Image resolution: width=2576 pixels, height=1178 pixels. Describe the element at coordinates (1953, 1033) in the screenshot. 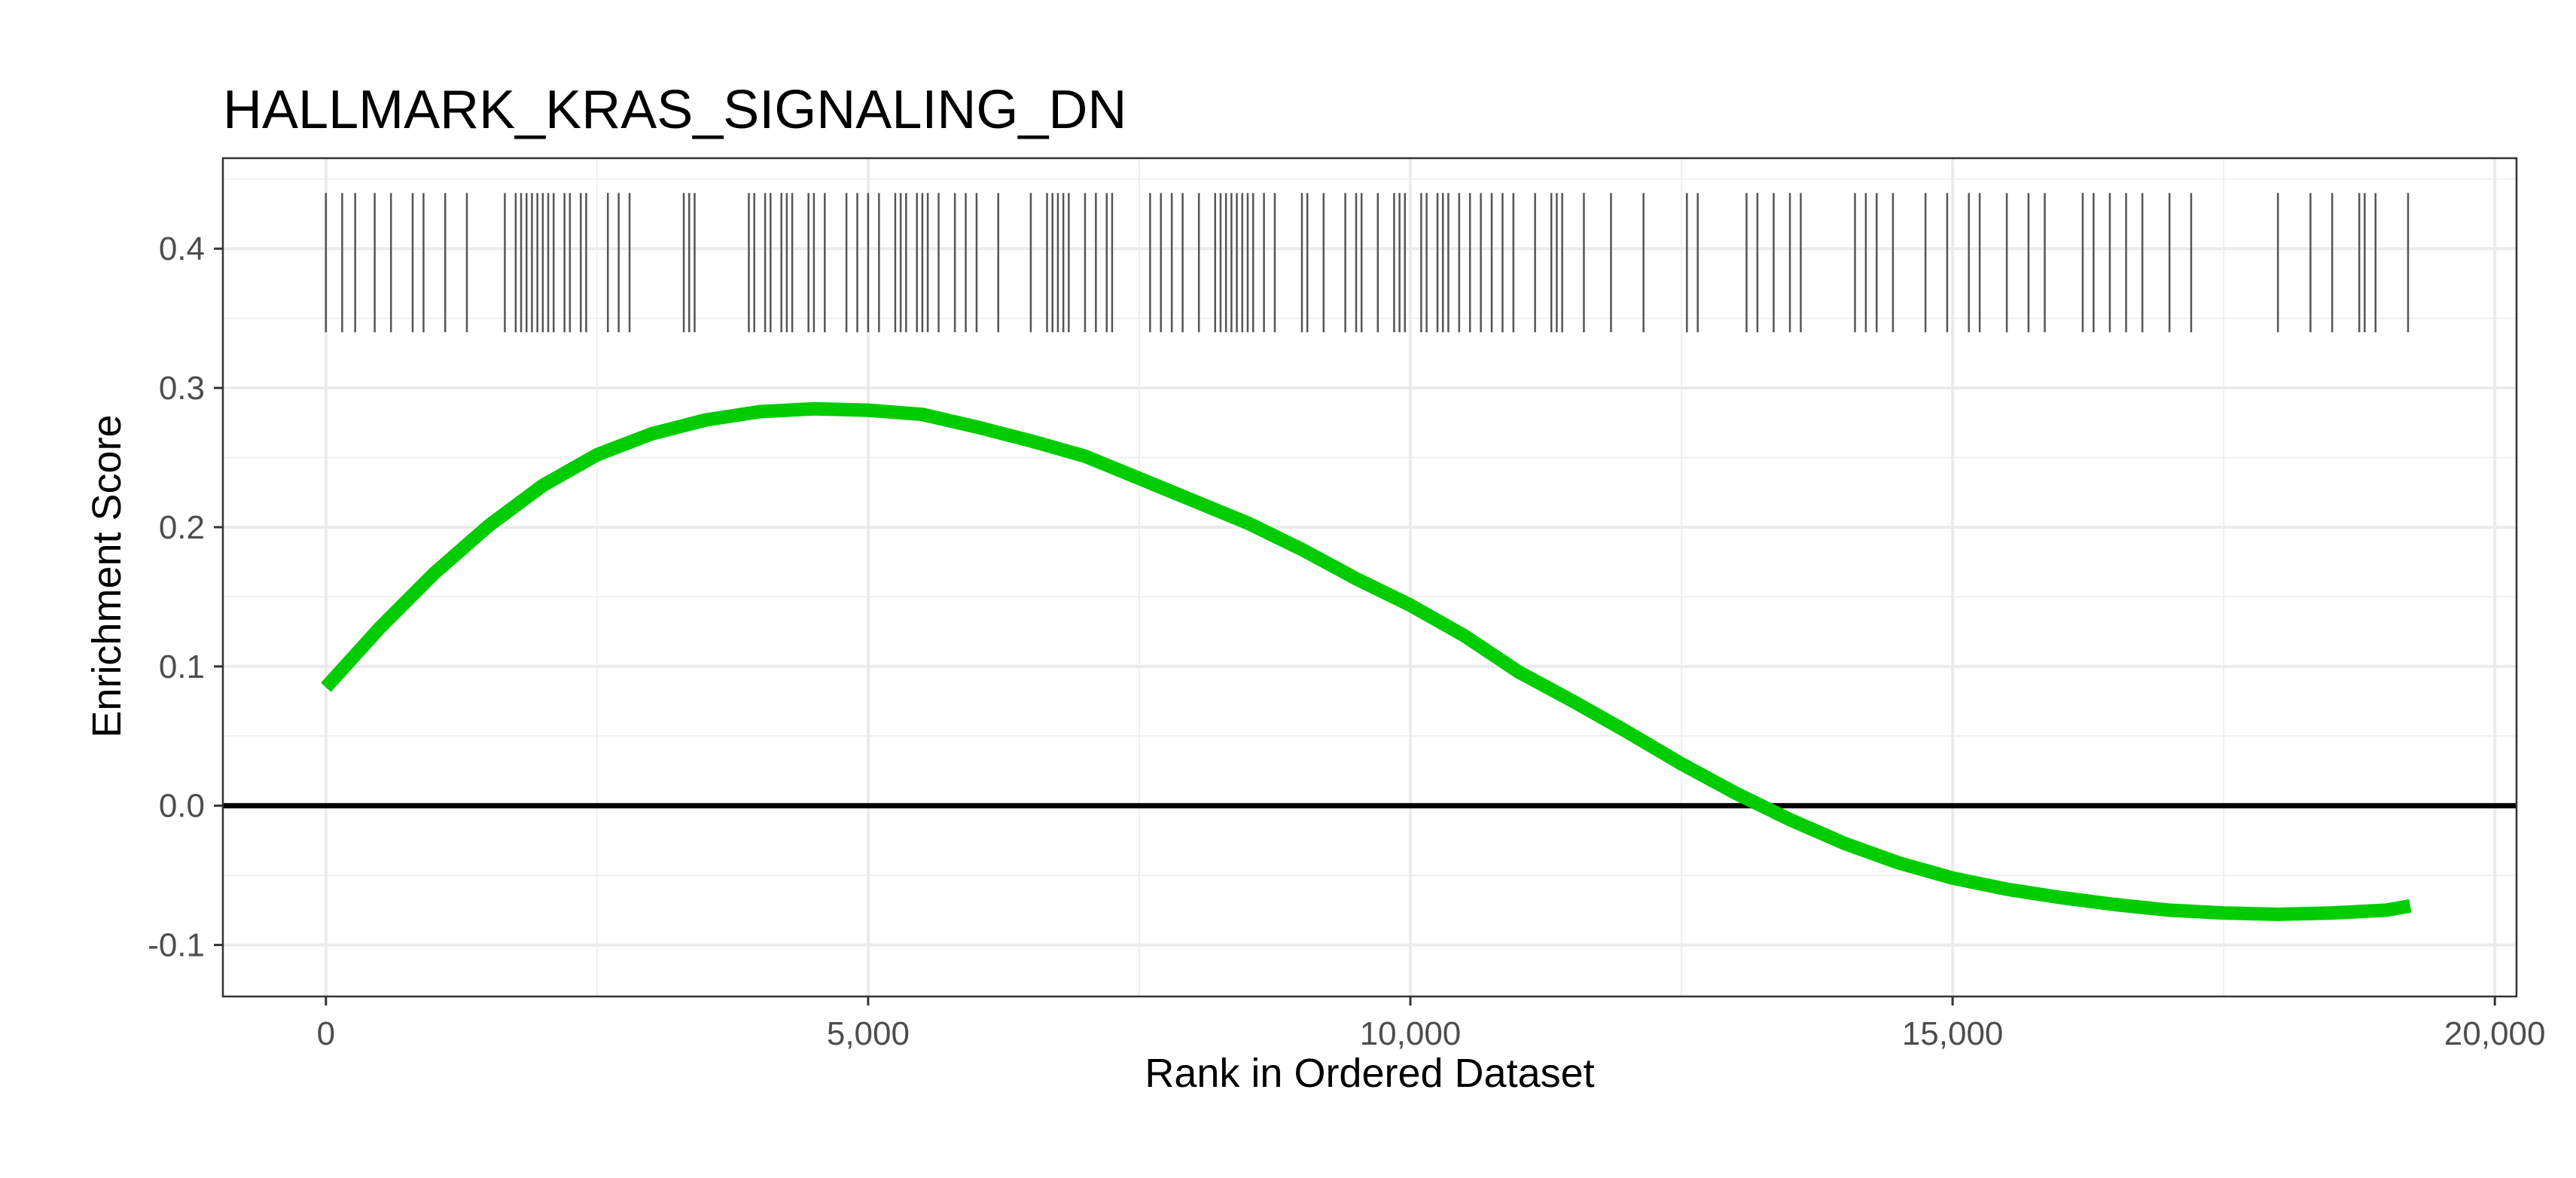

I see `x-tick-label: 15,000` at that location.